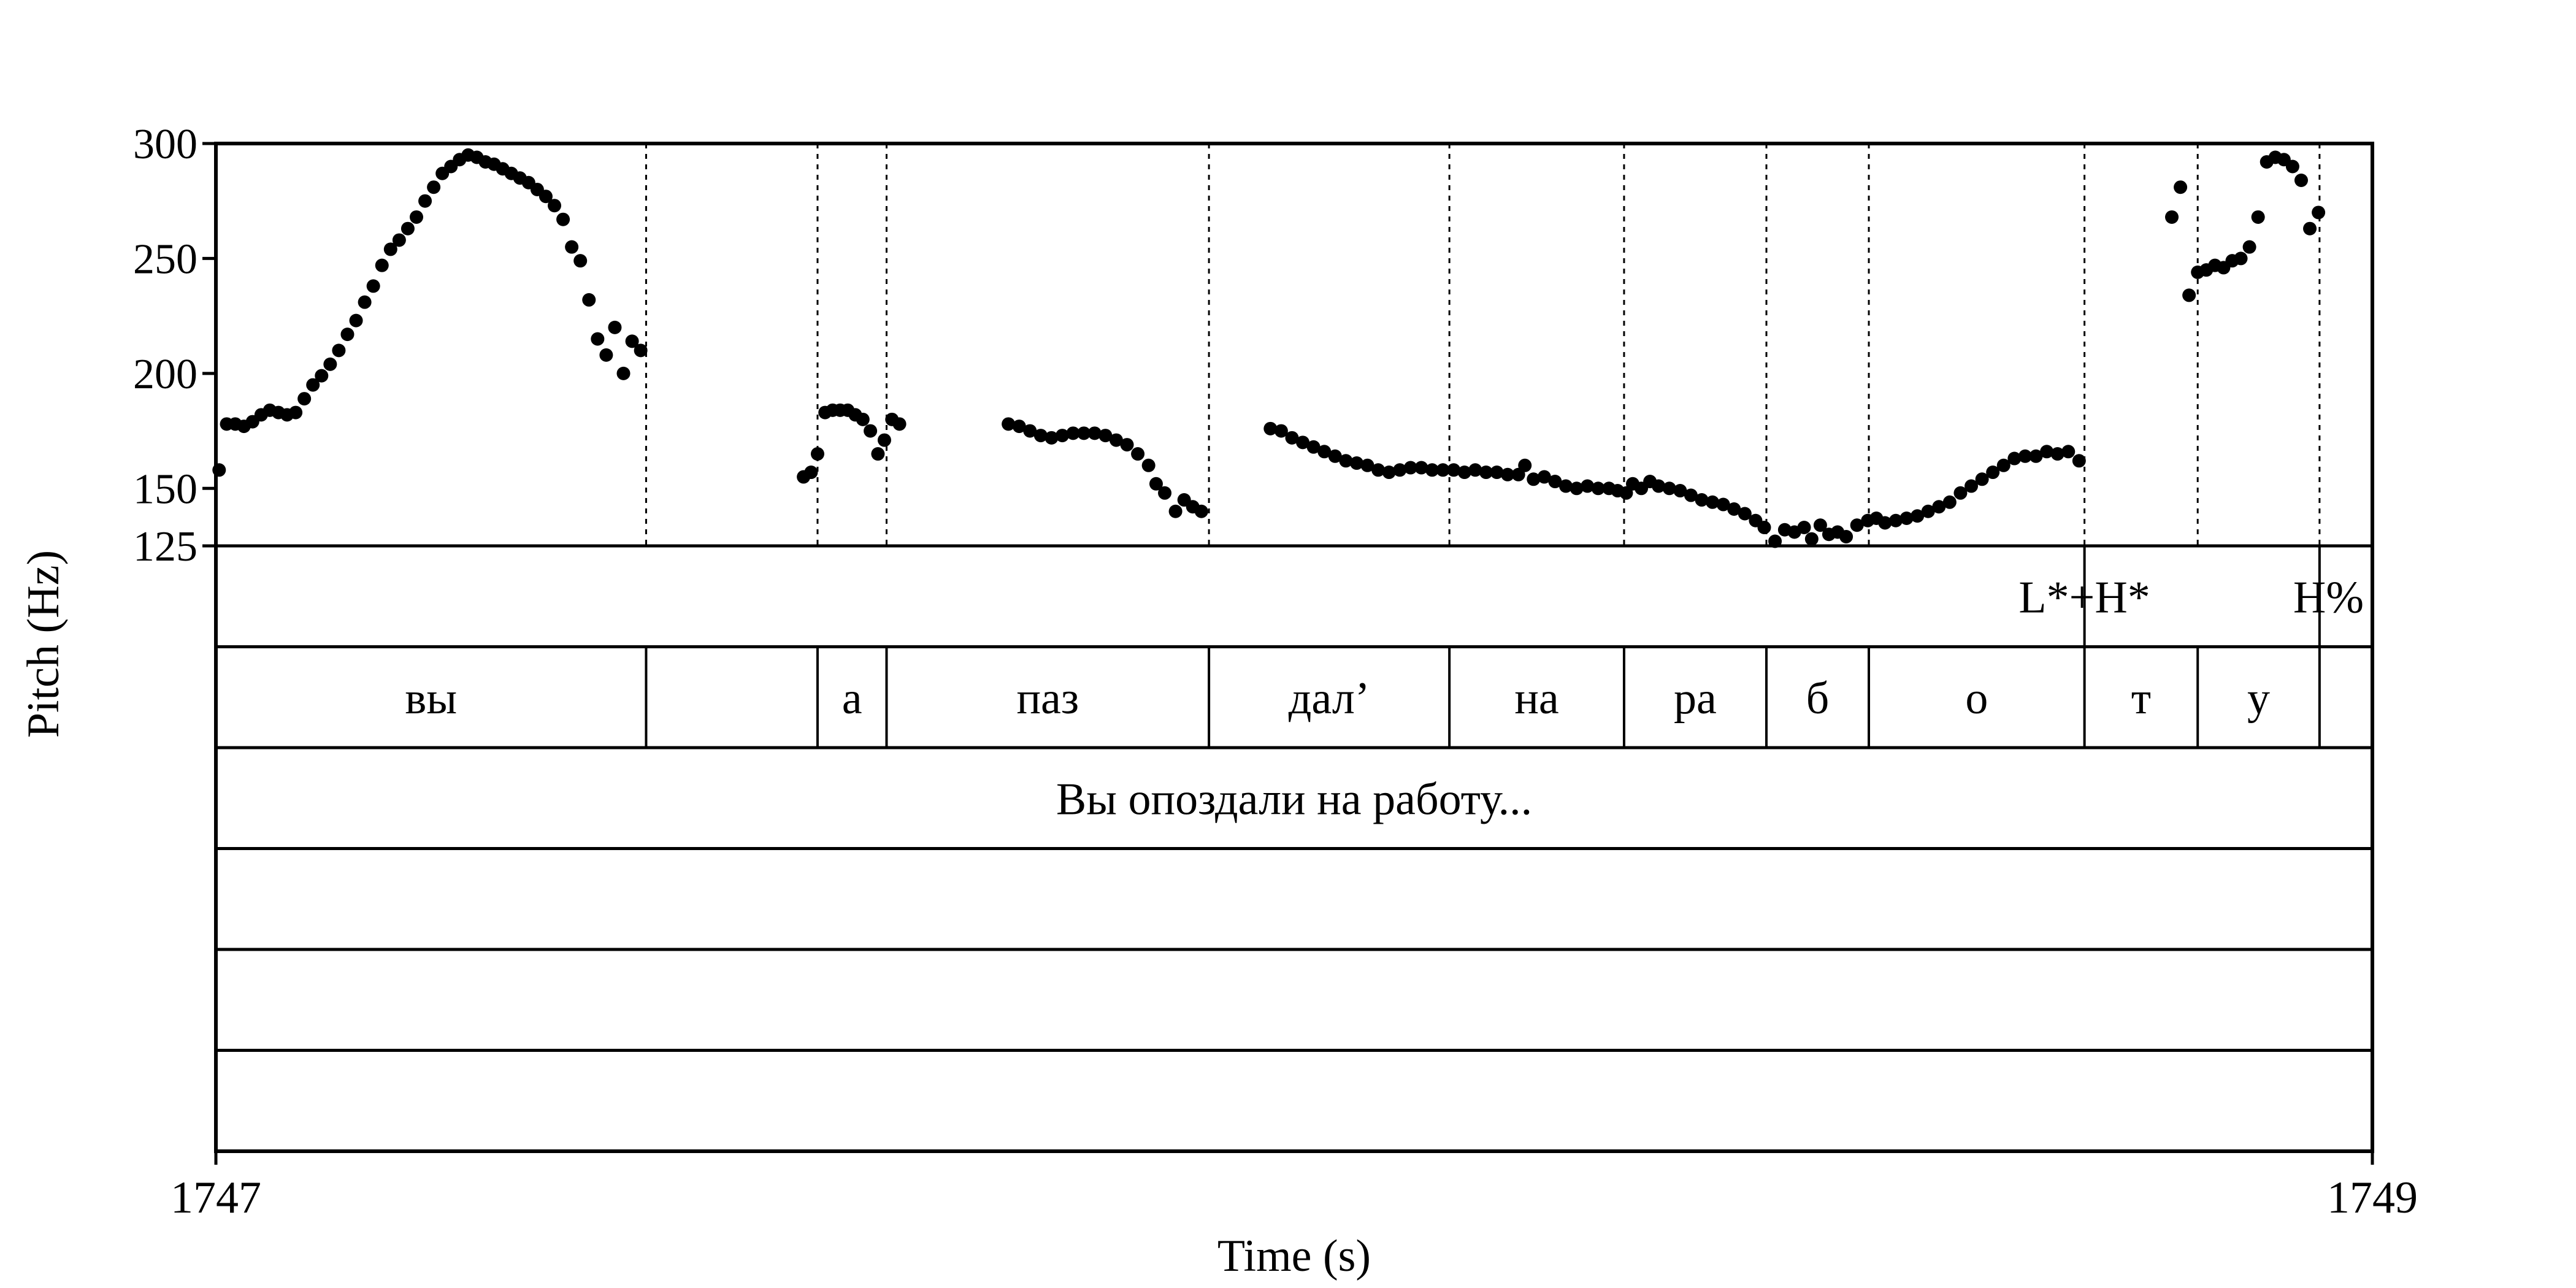 This screenshot has width=2576, height=1288. I want to click on interval-label: а, so click(852, 698).